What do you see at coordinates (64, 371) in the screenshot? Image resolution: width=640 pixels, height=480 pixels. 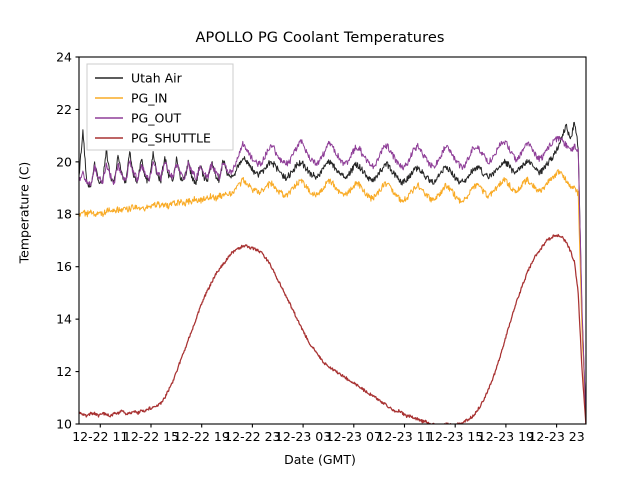 I see `y-tick-label: 12` at bounding box center [64, 371].